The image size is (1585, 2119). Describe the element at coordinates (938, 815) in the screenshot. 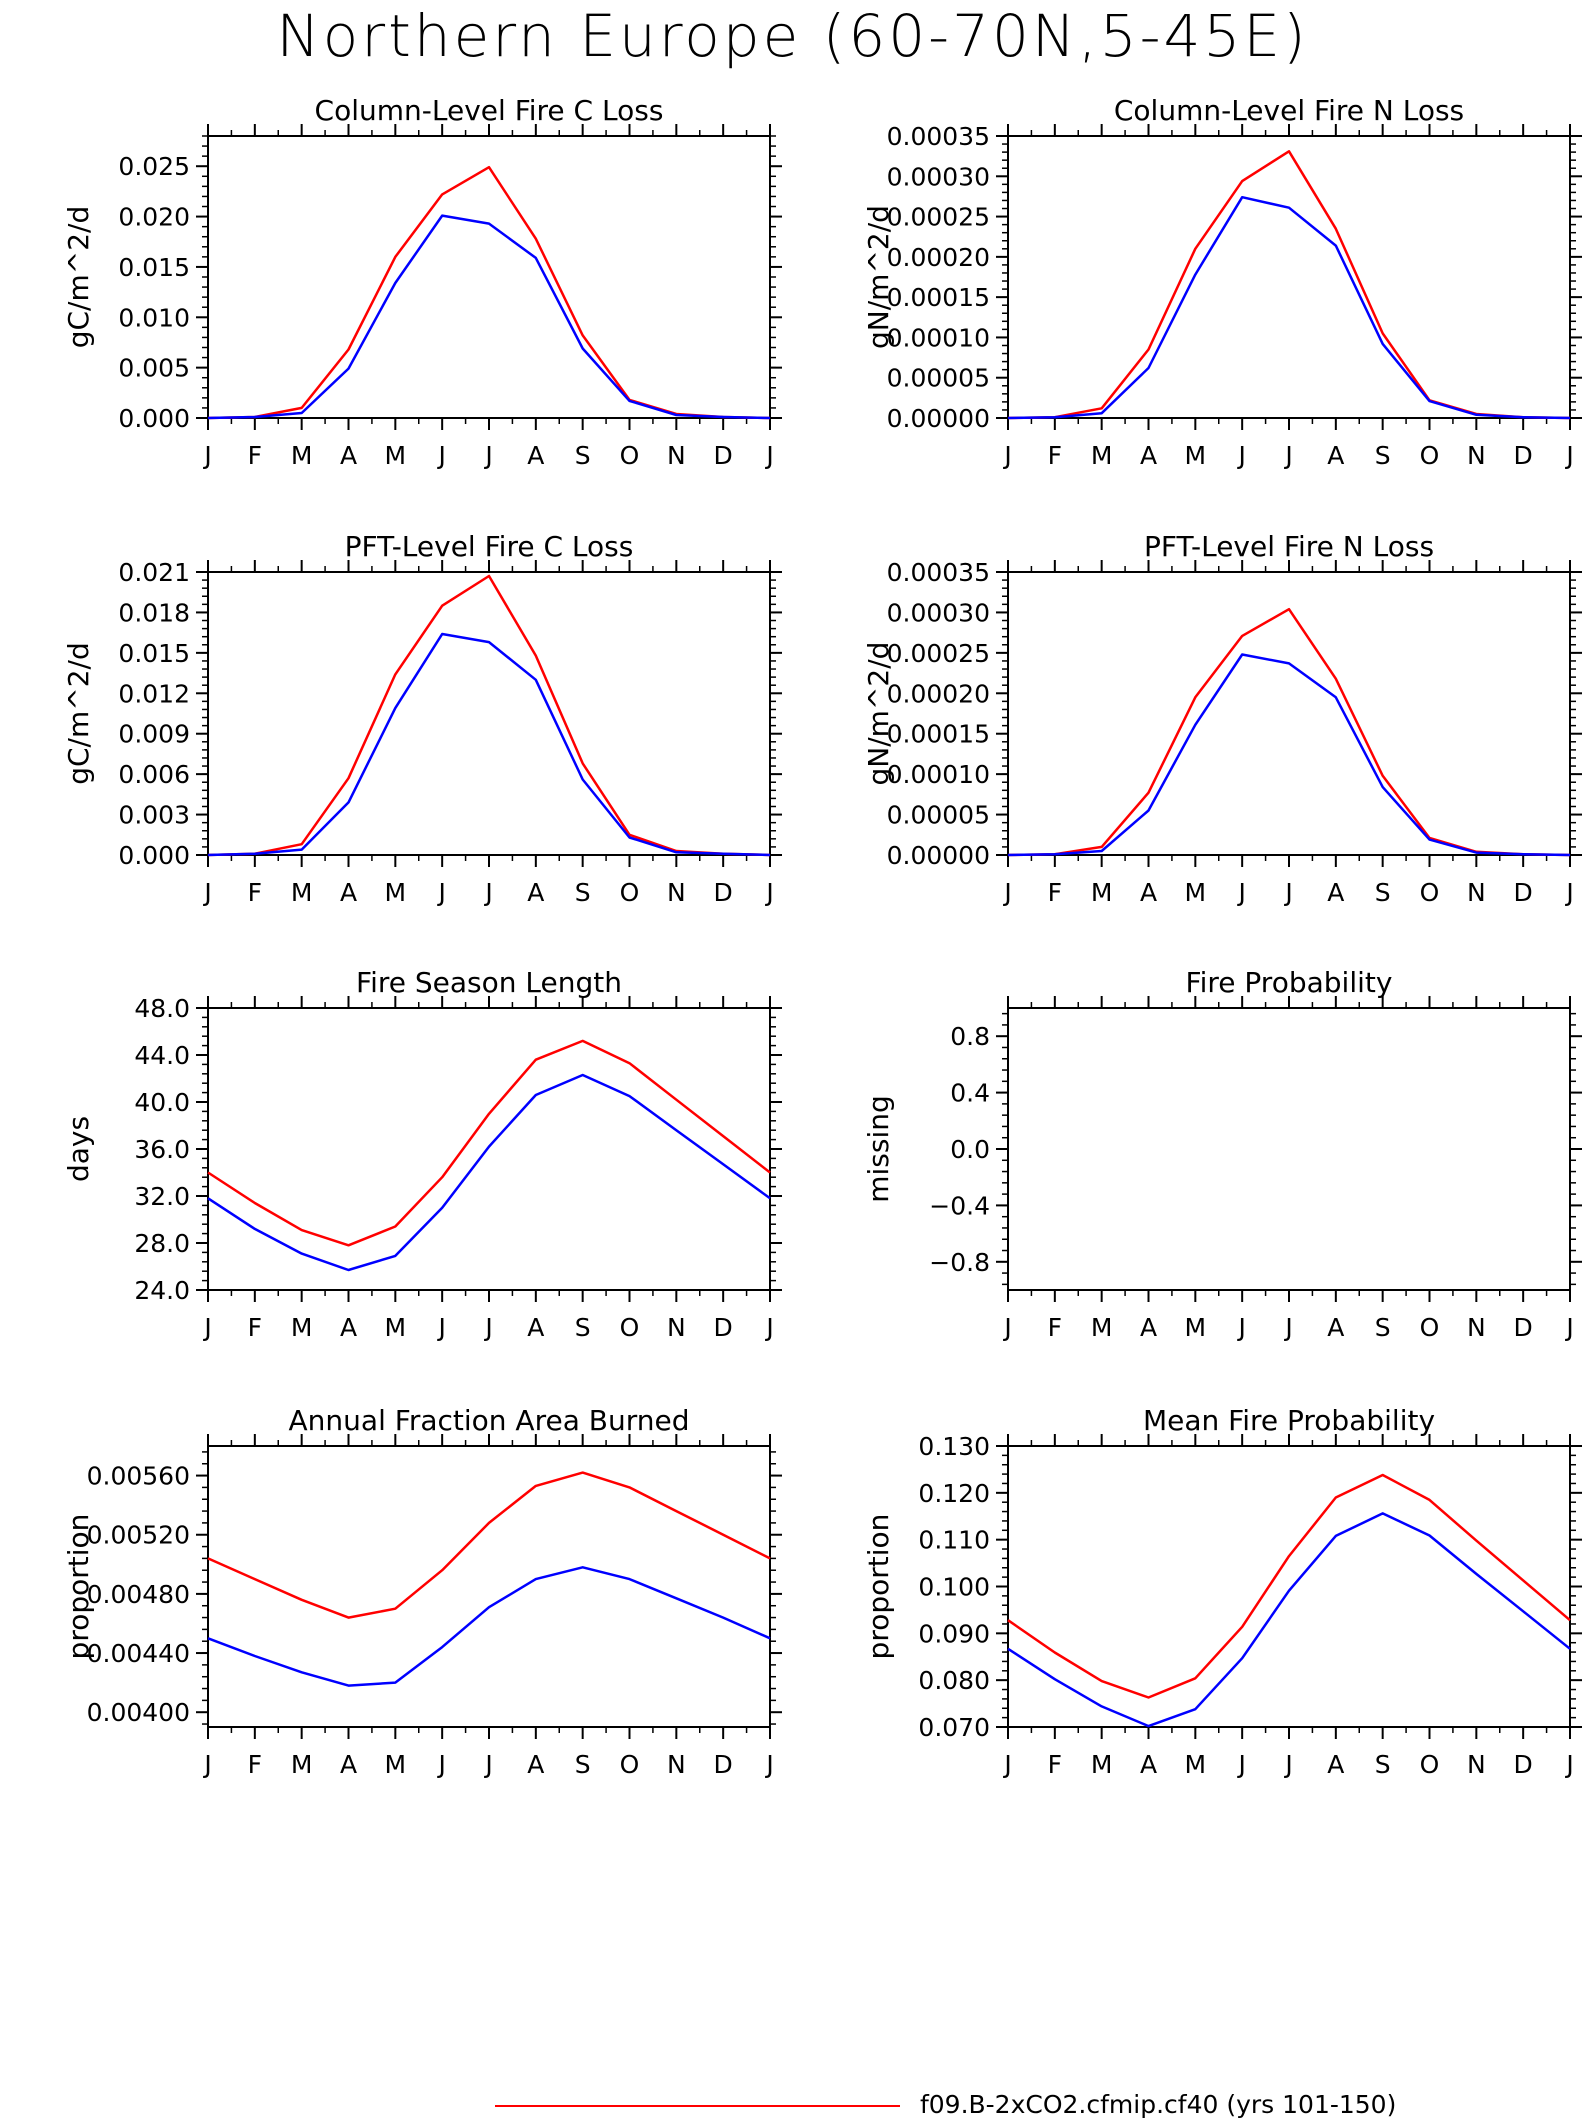

I see `y-tick-label: 0.00005` at that location.